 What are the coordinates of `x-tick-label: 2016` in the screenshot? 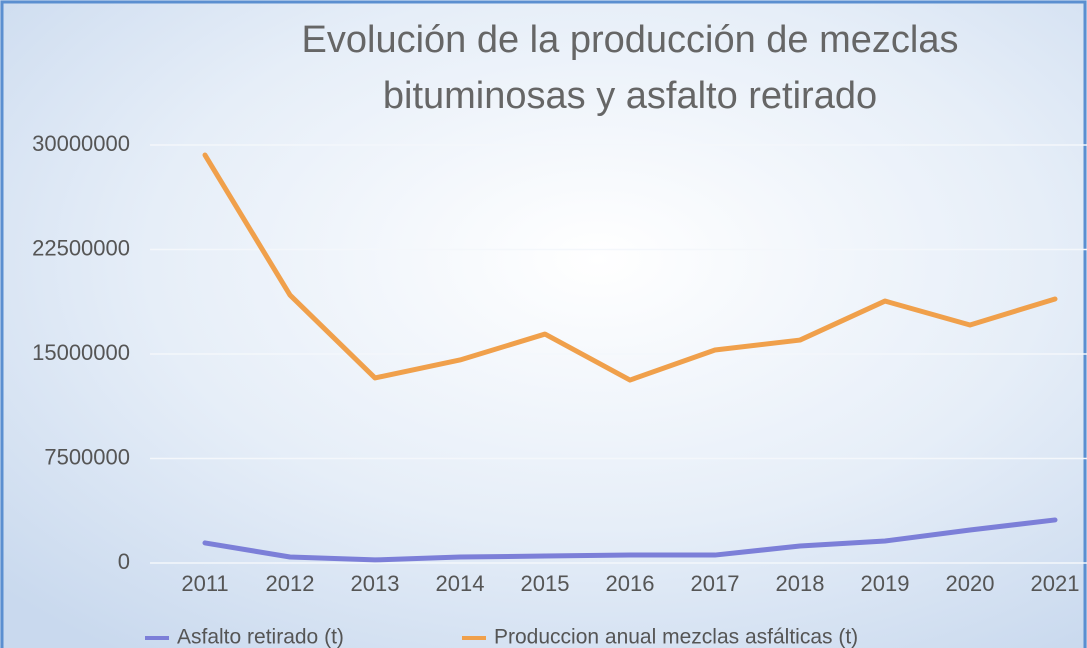 It's located at (630, 583).